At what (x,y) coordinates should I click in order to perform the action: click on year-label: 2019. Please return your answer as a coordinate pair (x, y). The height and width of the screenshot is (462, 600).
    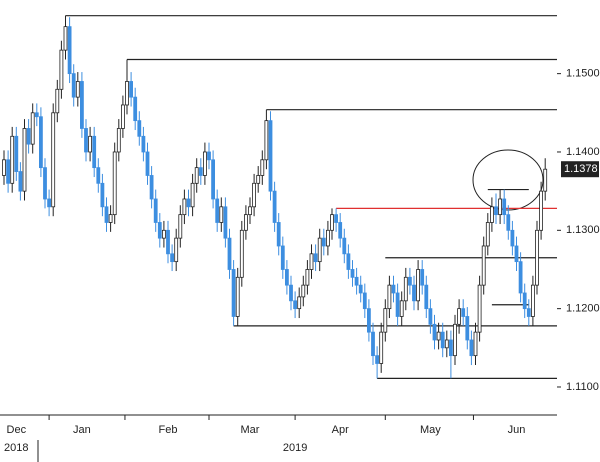
    Looking at the image, I should click on (295, 448).